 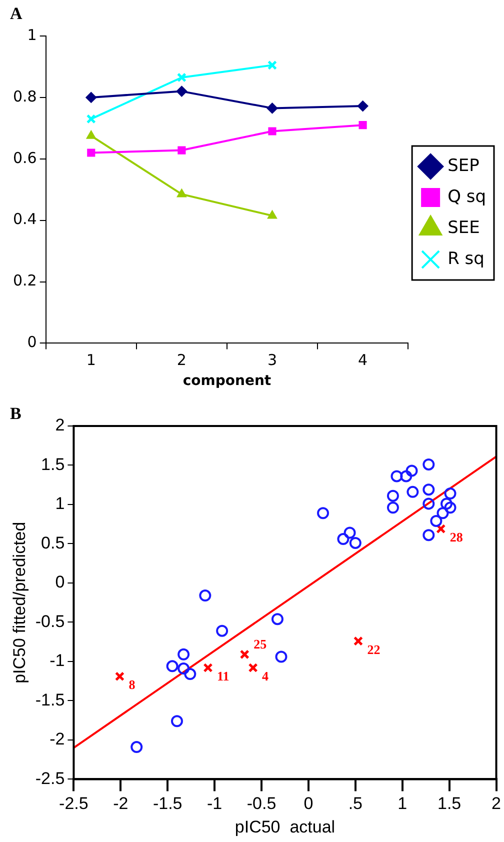 What do you see at coordinates (24, 157) in the screenshot?
I see `y-tick-label: 0.6` at bounding box center [24, 157].